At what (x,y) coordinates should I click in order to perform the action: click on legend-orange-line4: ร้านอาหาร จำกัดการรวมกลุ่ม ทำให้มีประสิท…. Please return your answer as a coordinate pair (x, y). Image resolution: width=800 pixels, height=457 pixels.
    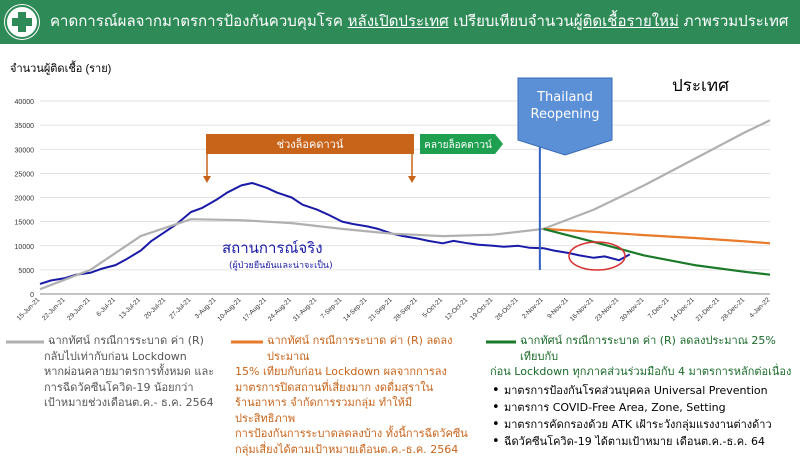
    Looking at the image, I should click on (352, 410).